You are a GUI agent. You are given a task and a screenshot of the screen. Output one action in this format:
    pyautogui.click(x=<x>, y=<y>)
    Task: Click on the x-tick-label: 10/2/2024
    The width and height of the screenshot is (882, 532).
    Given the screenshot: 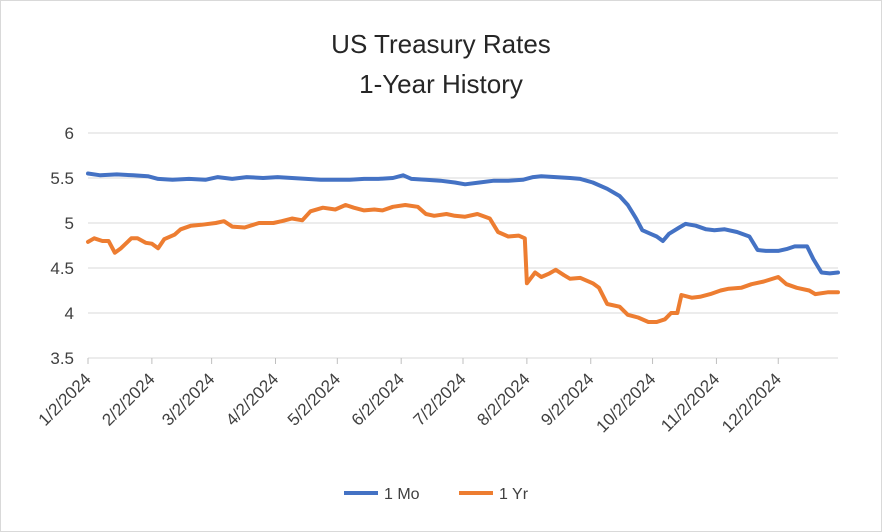 What is the action you would take?
    pyautogui.click(x=625, y=402)
    